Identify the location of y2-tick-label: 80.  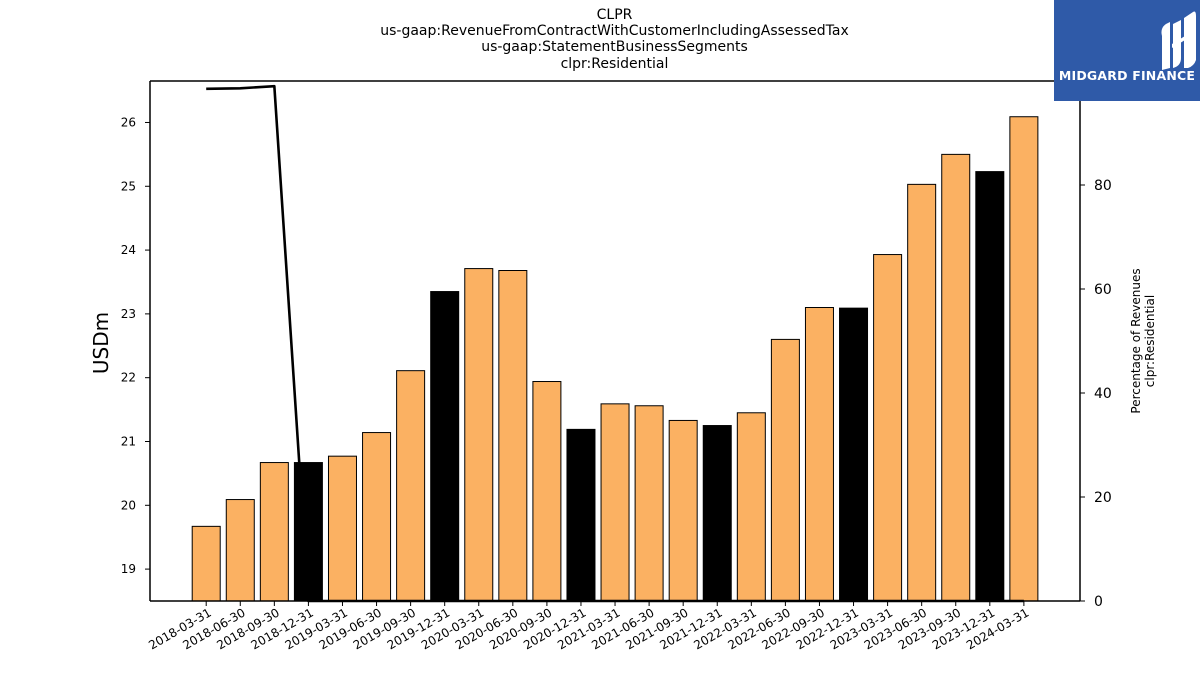
(1103, 186).